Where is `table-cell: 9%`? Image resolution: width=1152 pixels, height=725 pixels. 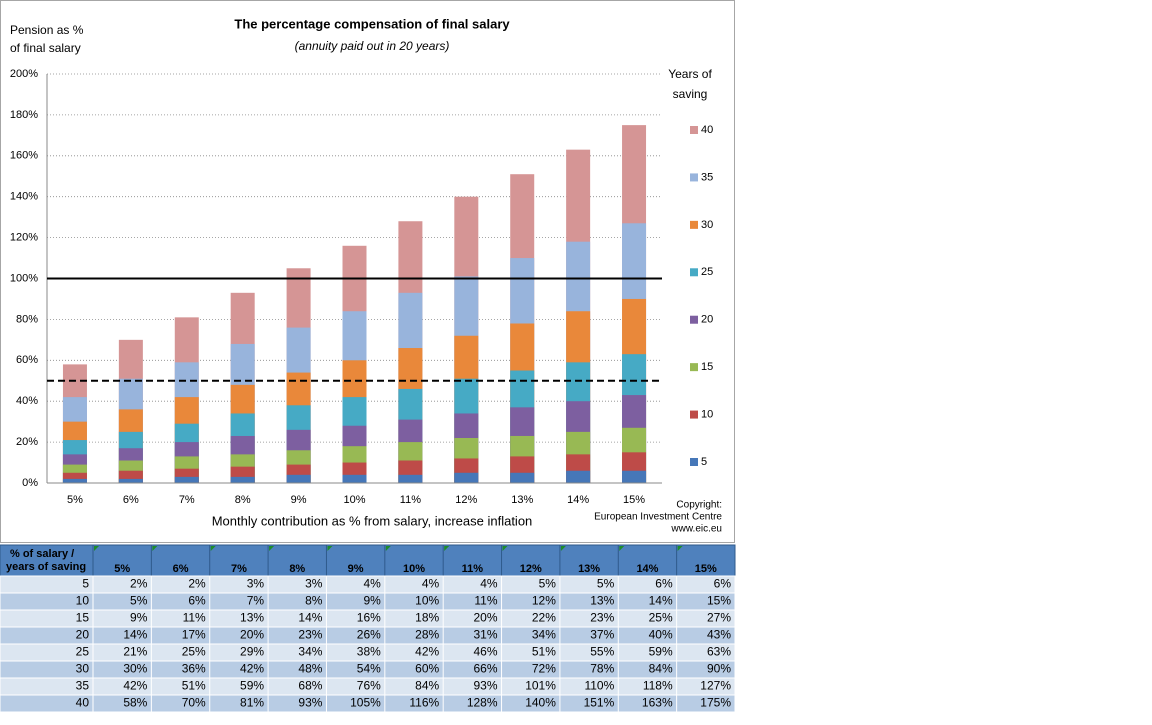 table-cell: 9% is located at coordinates (372, 601).